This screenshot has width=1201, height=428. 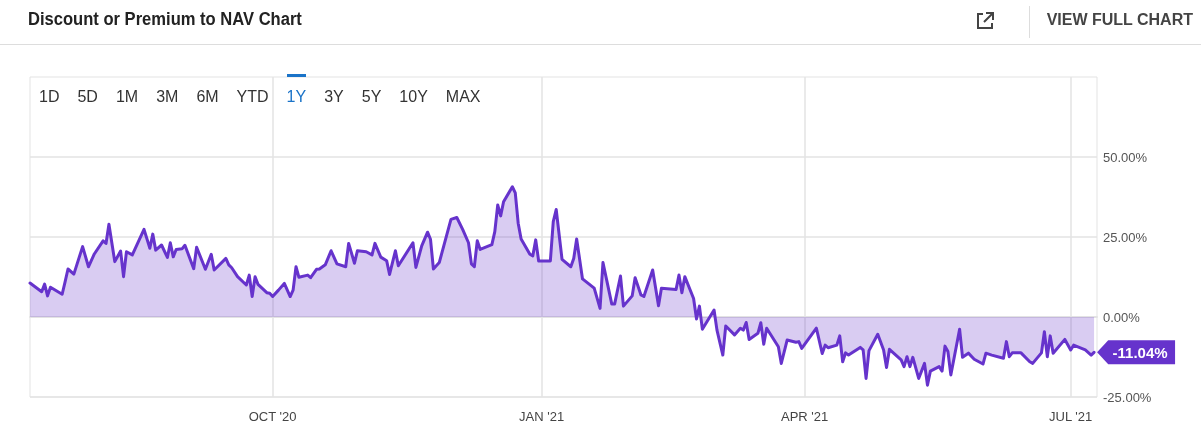 What do you see at coordinates (296, 97) in the screenshot?
I see `annotation: 1Y` at bounding box center [296, 97].